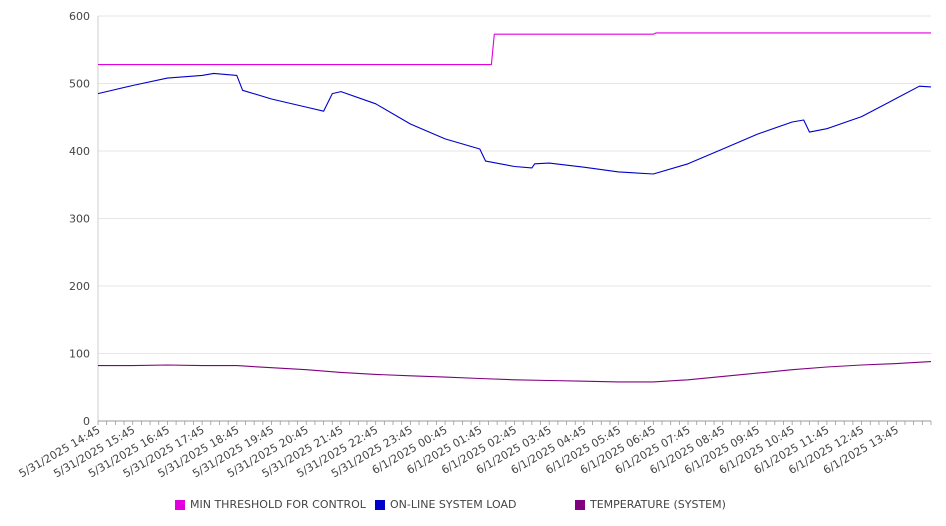  I want to click on y-tick-label: 0, so click(86, 421).